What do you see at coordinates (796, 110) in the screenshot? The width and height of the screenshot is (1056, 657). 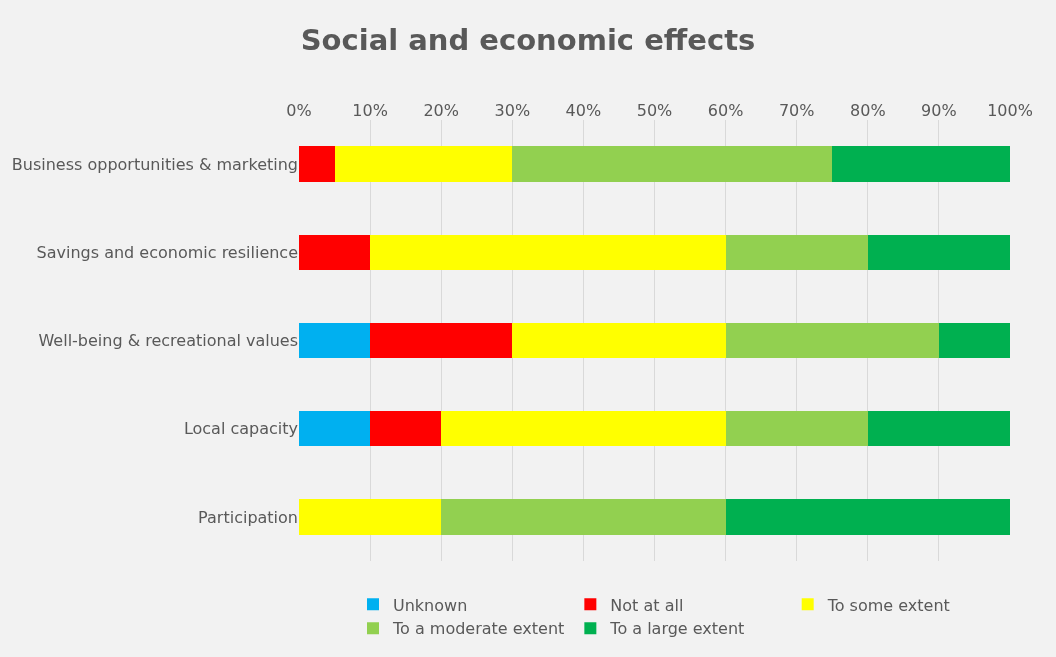 I see `x-tick-label: 70%` at bounding box center [796, 110].